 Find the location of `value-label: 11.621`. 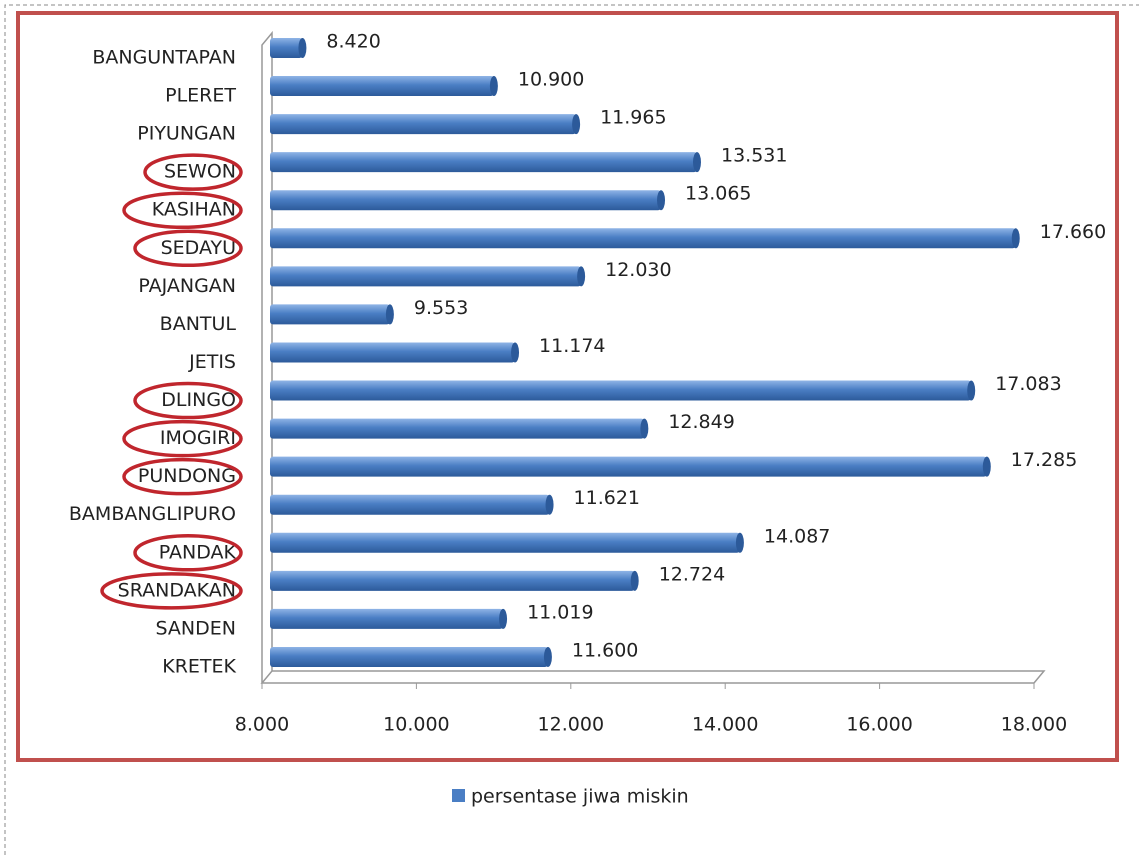

value-label: 11.621 is located at coordinates (607, 498).